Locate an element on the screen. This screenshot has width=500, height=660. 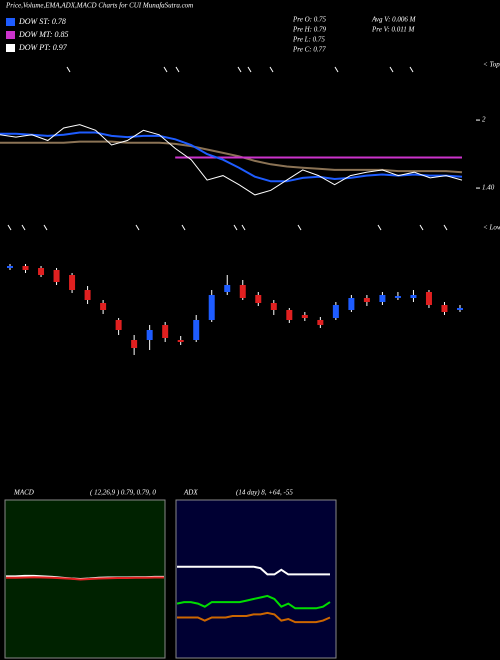
stat-label: Pre V: 0.011 M is located at coordinates (393, 30).